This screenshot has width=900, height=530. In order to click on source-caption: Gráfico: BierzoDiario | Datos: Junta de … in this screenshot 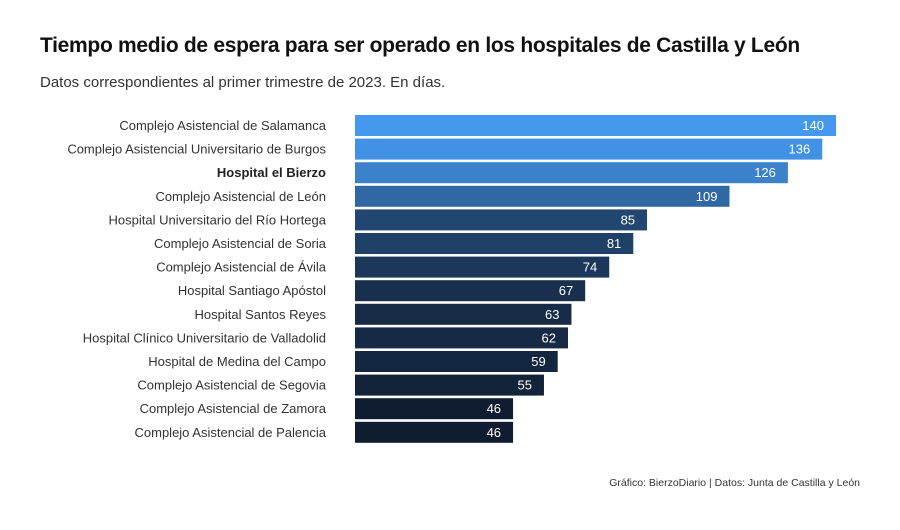, I will do `click(734, 483)`.